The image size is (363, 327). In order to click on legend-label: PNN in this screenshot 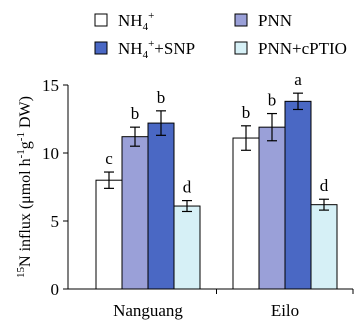, I will do `click(275, 20)`.